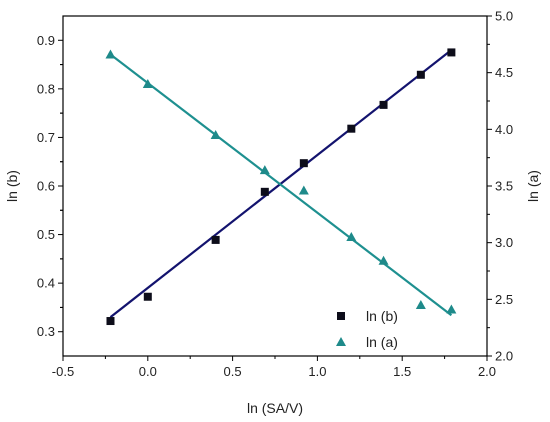 Image resolution: width=550 pixels, height=422 pixels. I want to click on left-y-tick-label: 0.9, so click(46, 40).